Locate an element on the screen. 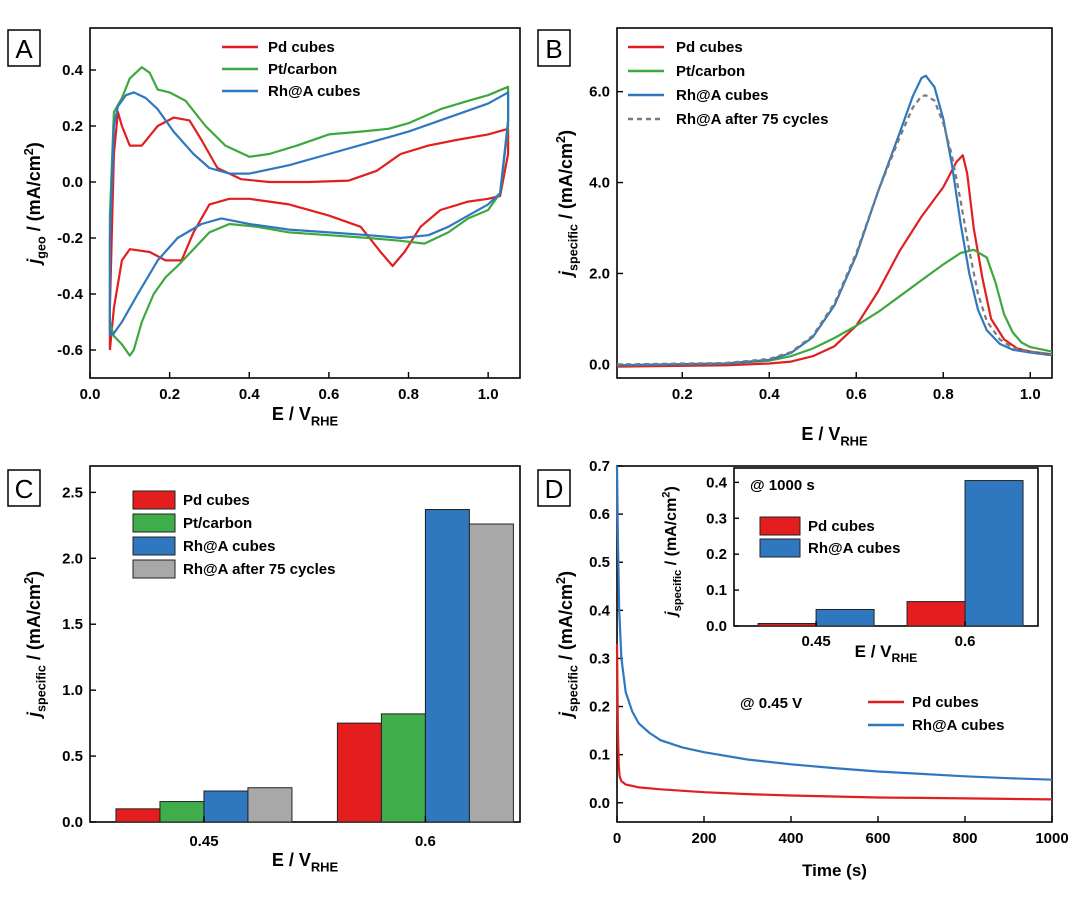 The width and height of the screenshot is (1080, 900). x-tick-label: 400 is located at coordinates (790, 838).